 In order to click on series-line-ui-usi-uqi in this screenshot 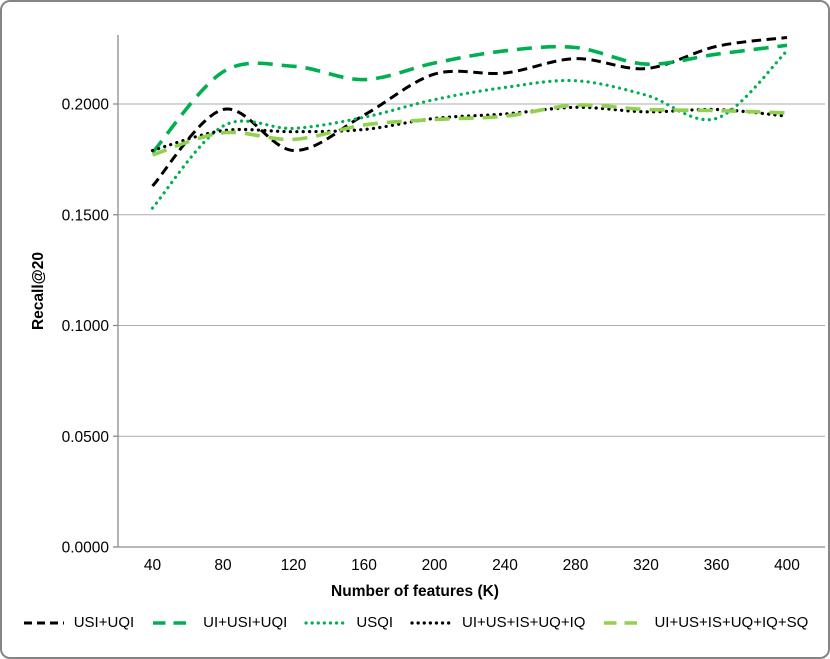, I will do `click(469, 98)`.